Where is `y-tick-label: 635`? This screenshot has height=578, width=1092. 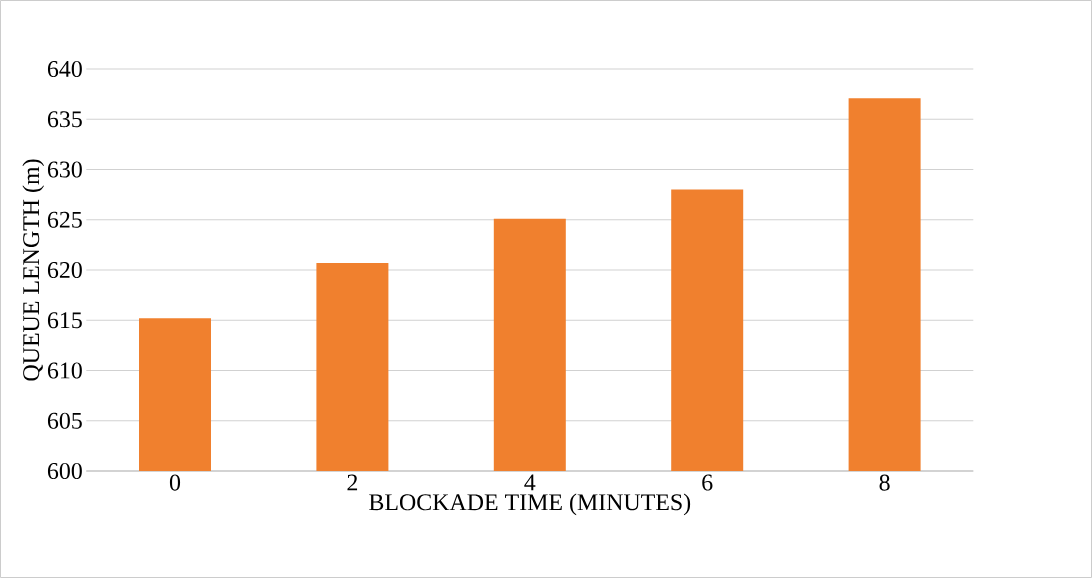
y-tick-label: 635 is located at coordinates (64, 119).